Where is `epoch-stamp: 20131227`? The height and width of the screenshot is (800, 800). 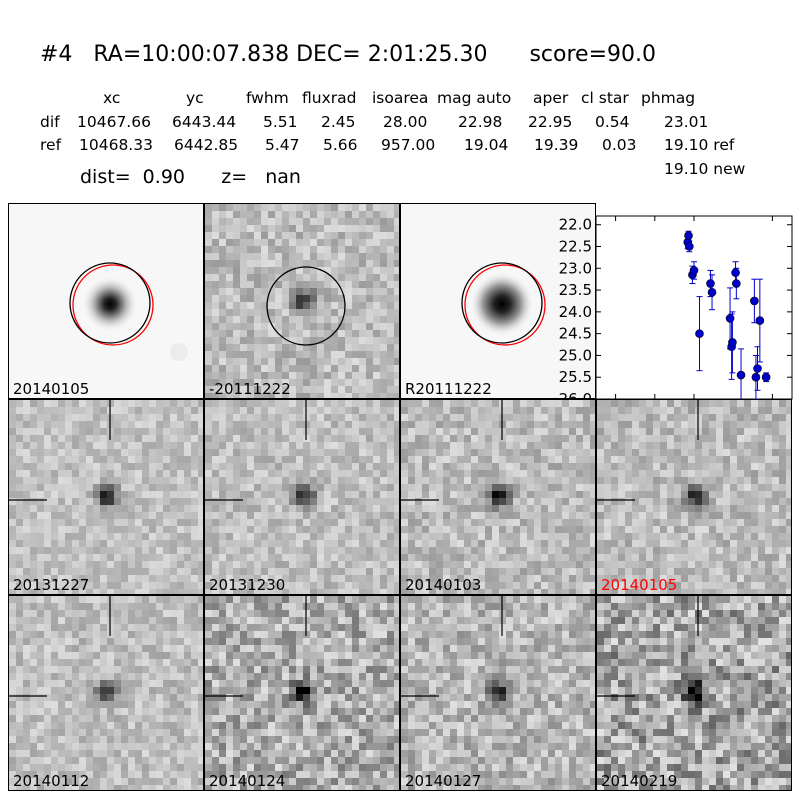 epoch-stamp: 20131227 is located at coordinates (106, 497).